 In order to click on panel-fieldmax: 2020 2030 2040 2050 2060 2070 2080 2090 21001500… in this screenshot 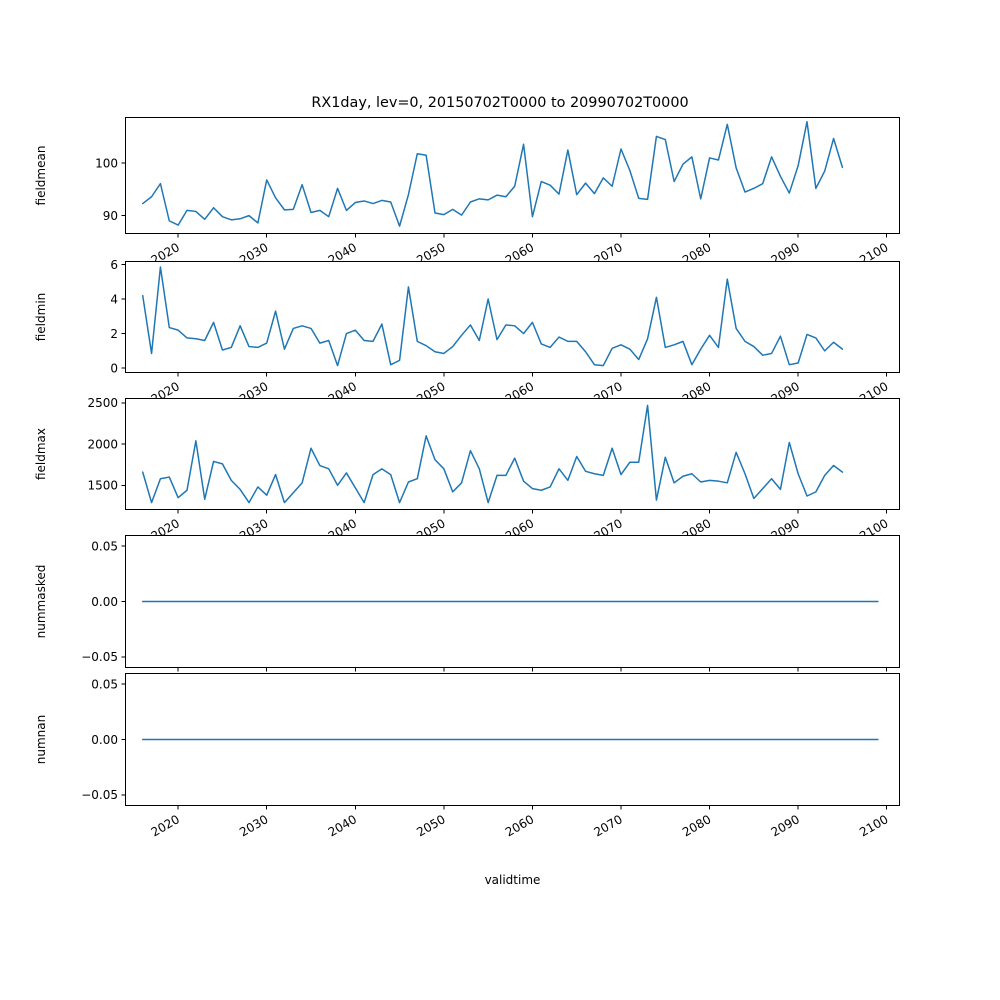, I will do `click(467, 469)`.